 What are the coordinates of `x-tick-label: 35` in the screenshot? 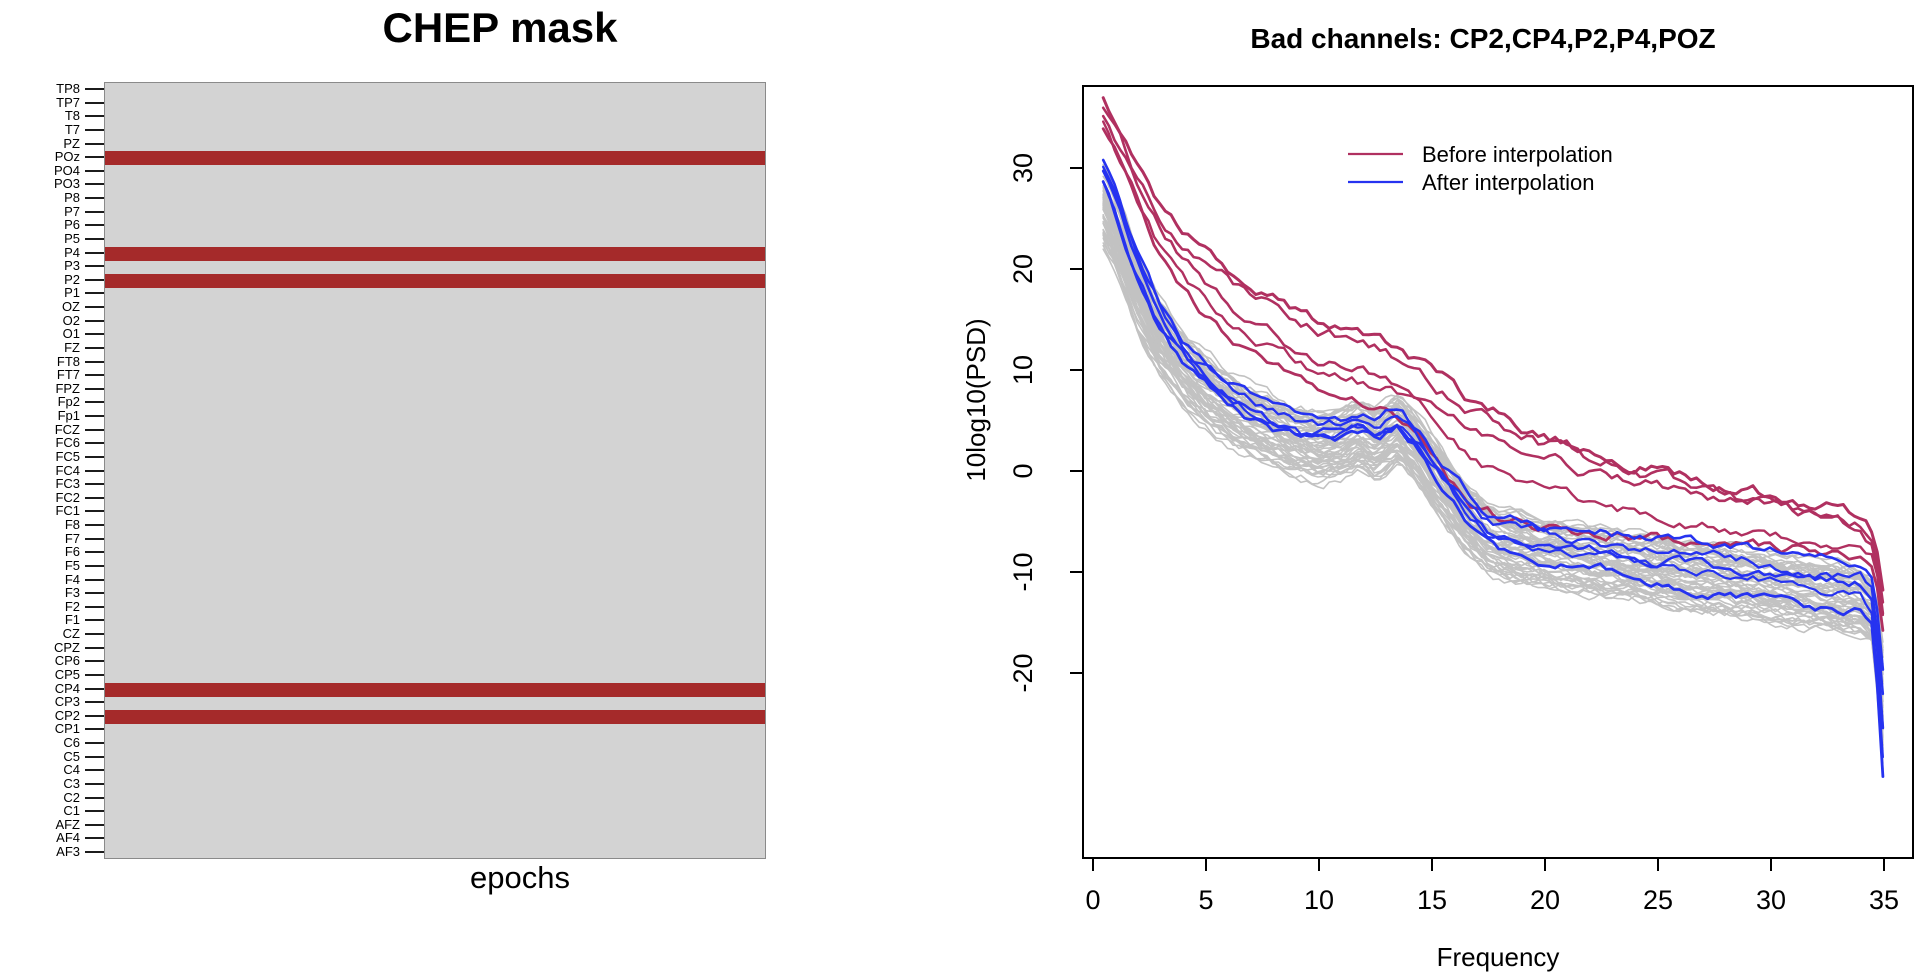 It's located at (1884, 900).